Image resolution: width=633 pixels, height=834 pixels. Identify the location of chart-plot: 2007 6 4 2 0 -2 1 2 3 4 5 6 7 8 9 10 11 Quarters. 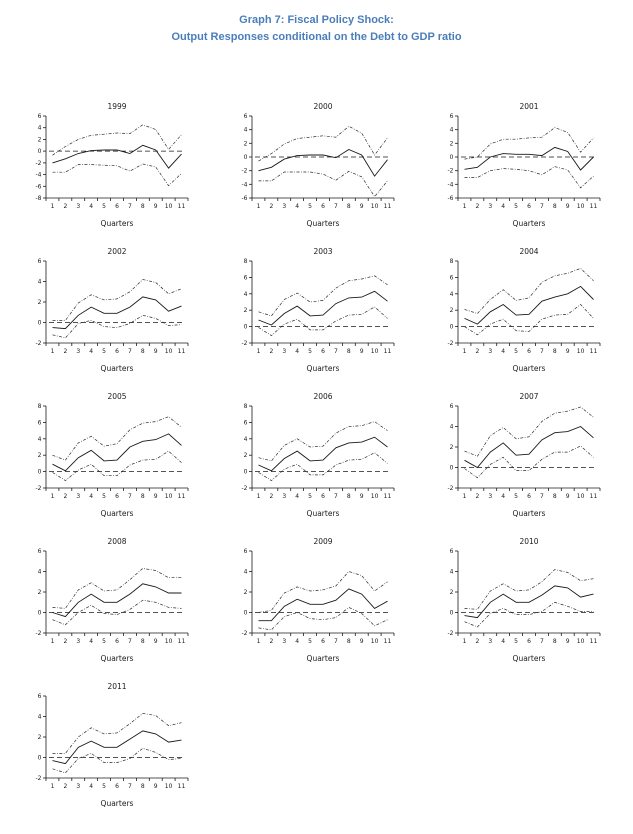
(524, 455).